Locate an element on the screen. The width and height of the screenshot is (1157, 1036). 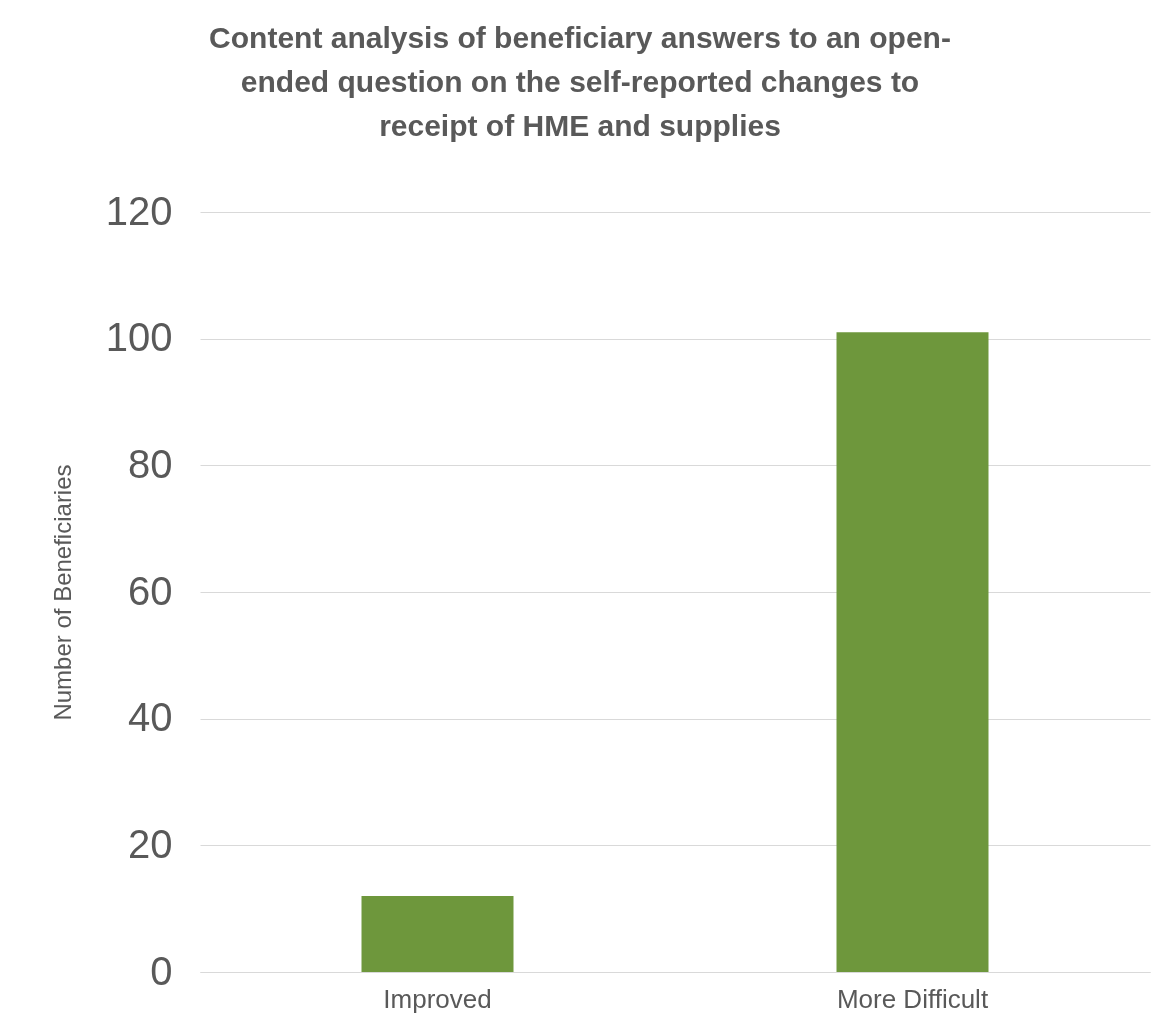
y-tick-label: 120 is located at coordinates (139, 210).